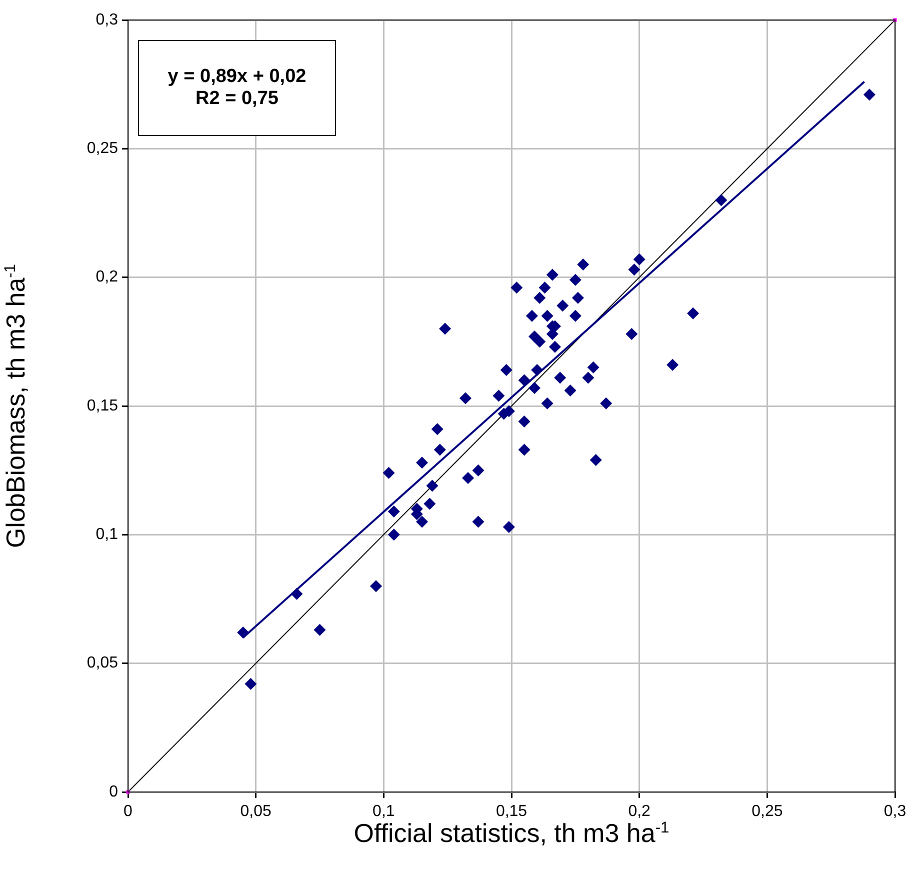  I want to click on x-tick-label: 0, so click(128, 811).